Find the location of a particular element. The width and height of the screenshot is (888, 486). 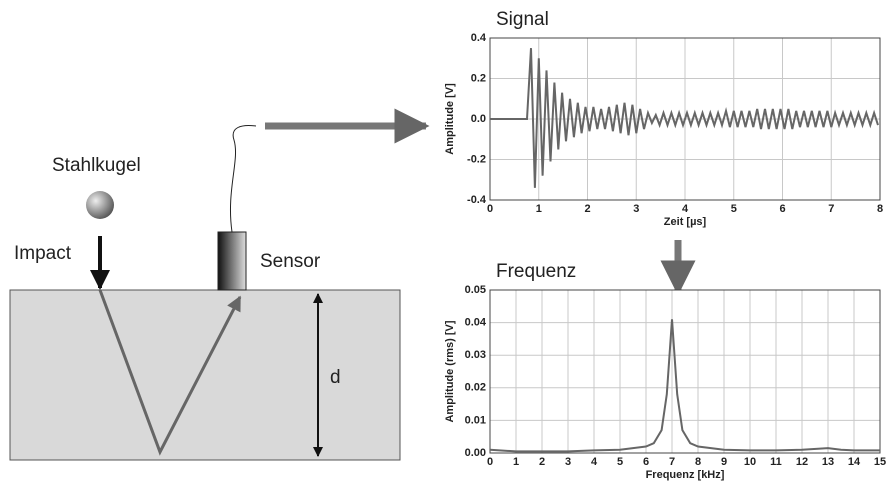

x-tick-label: 11 is located at coordinates (776, 462).